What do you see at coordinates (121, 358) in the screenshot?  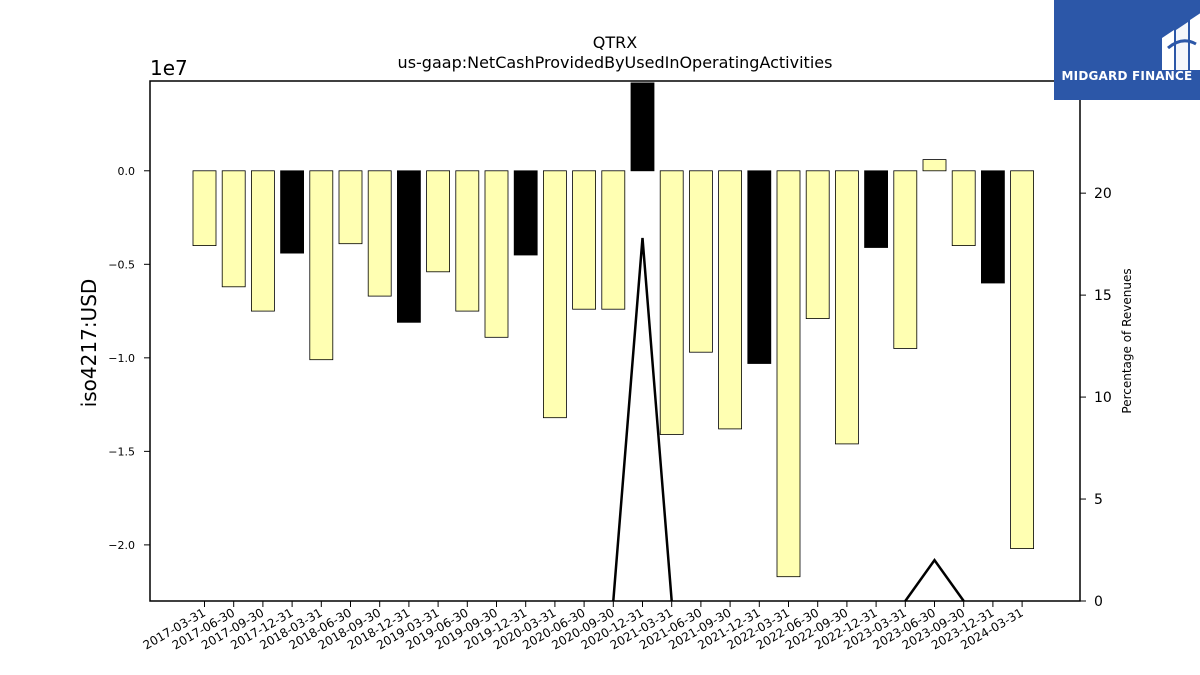 I see `y-tick-label: −1.0` at bounding box center [121, 358].